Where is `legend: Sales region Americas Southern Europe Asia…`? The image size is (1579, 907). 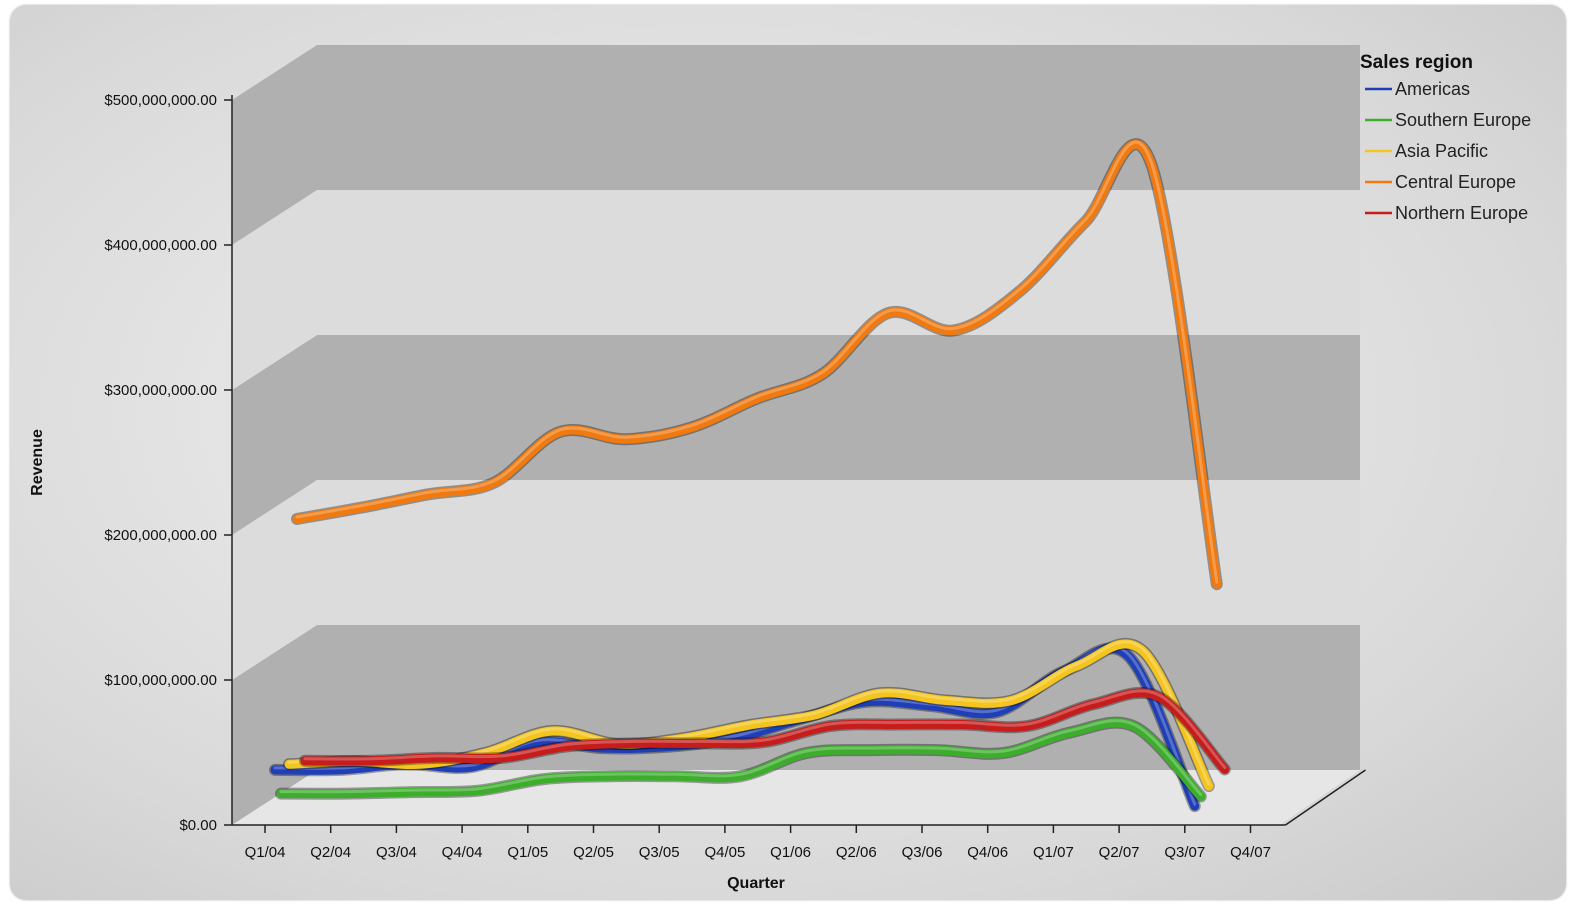
legend: Sales region Americas Southern Europe Asia… is located at coordinates (1445, 137).